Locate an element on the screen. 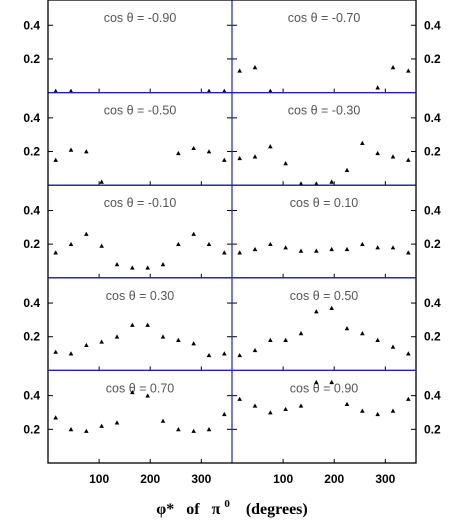  panel-label: cos θ = -0.10 is located at coordinates (140, 203).